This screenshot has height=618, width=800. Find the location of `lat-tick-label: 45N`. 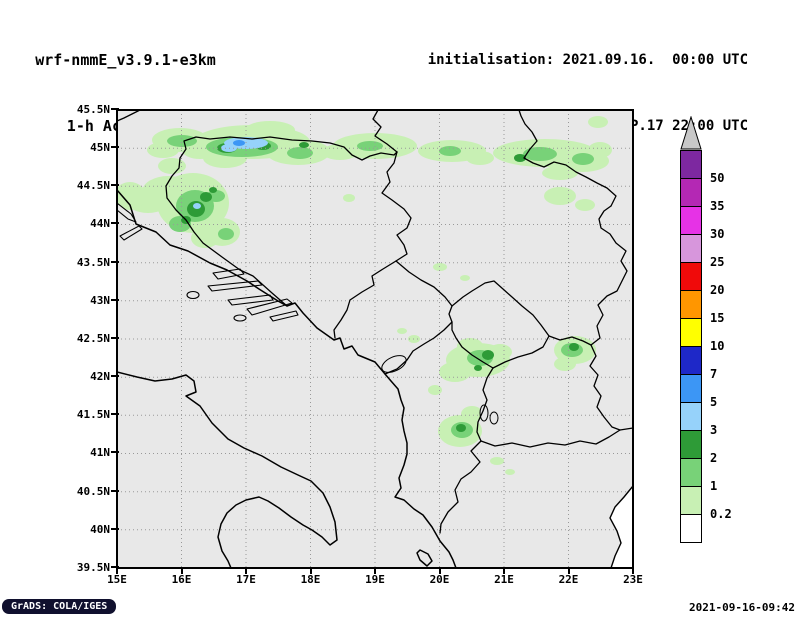

lat-tick-label: 45N is located at coordinates (104, 148).